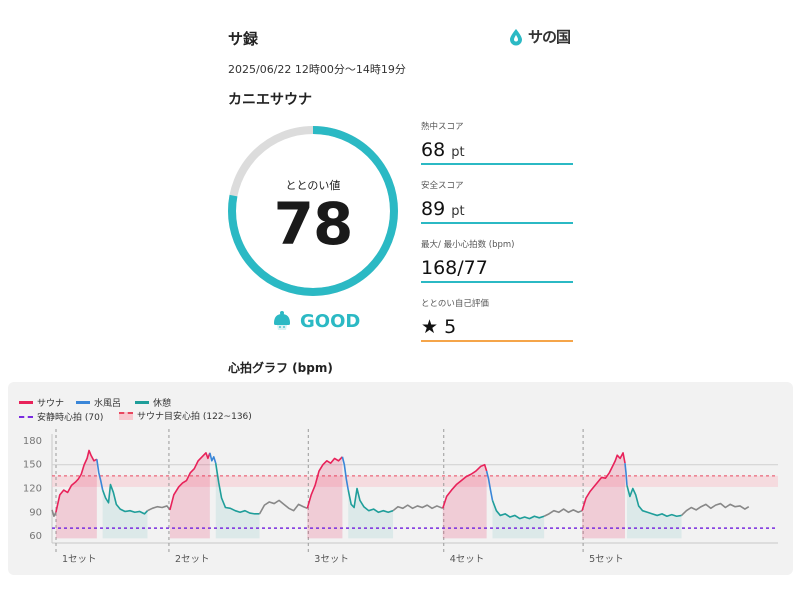  What do you see at coordinates (454, 268) in the screenshot?
I see `stat-value: 168/77` at bounding box center [454, 268].